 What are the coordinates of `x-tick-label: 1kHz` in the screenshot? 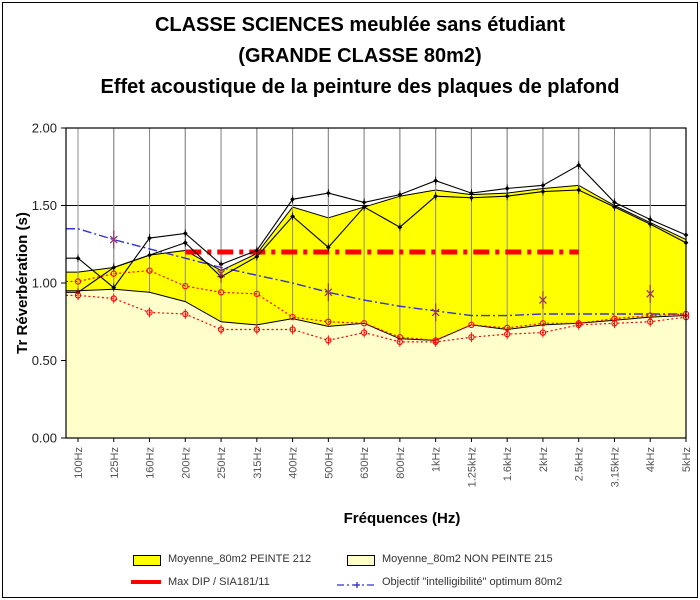 It's located at (437, 459).